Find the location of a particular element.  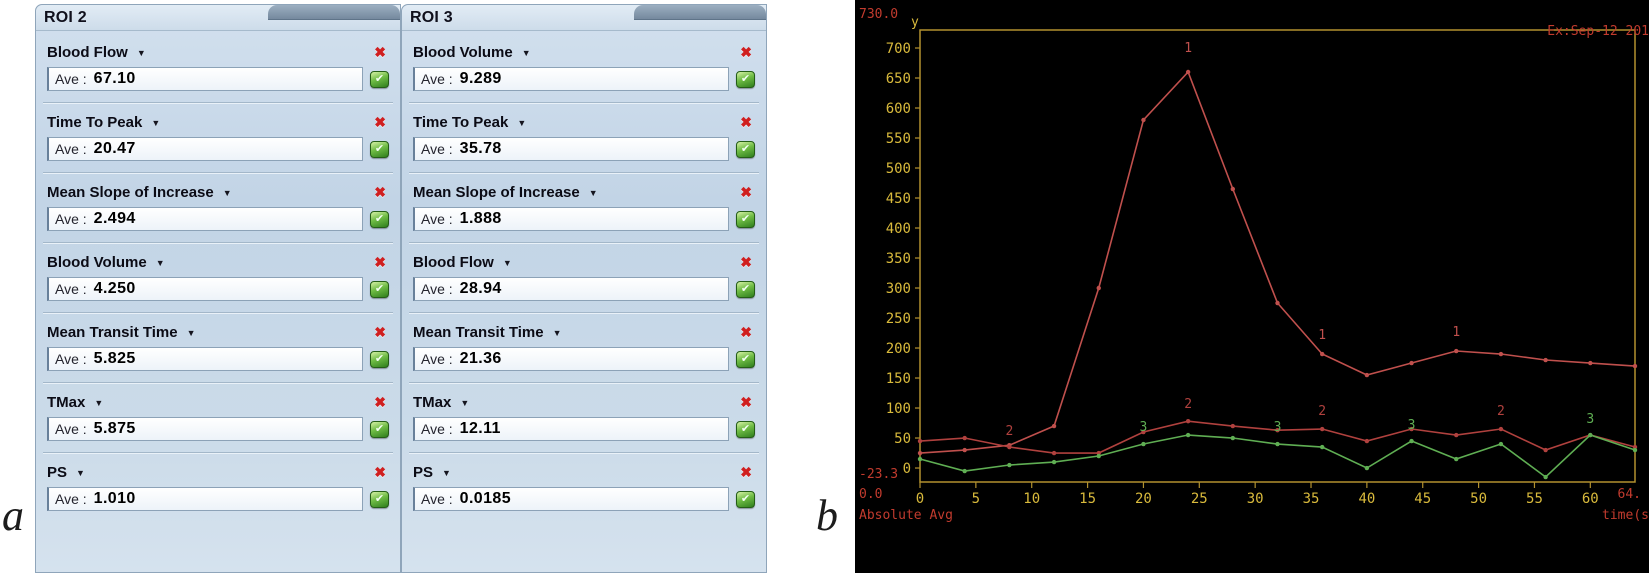

param-label-row: Mean Slope of Increase ▼ ✖ is located at coordinates (584, 192).